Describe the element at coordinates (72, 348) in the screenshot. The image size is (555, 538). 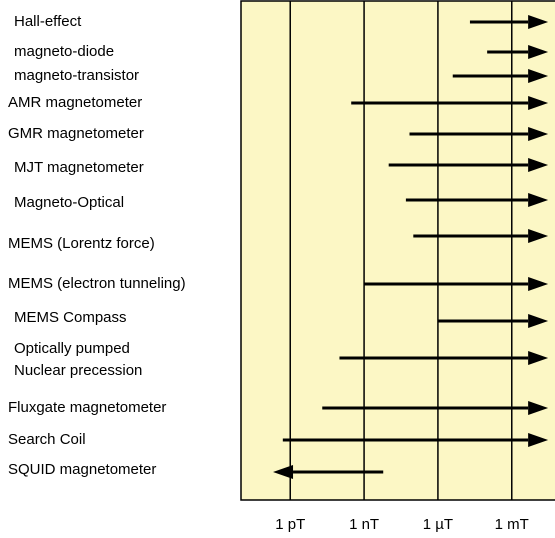
I see `row-label: Optically pumped` at that location.